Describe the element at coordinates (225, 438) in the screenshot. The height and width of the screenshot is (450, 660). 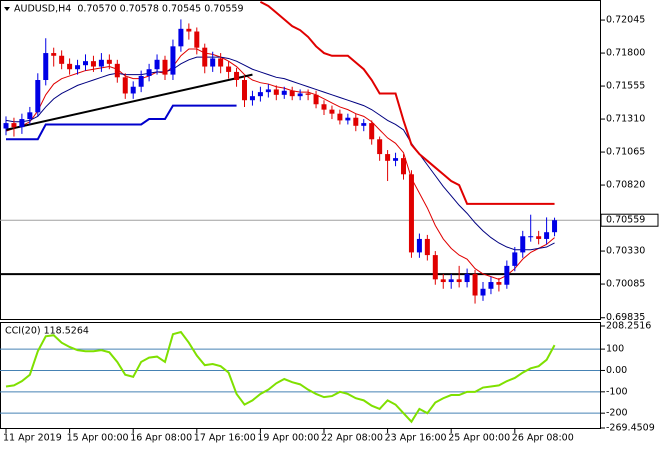
I see `x-tick-label: 17 Apr 16:00` at that location.